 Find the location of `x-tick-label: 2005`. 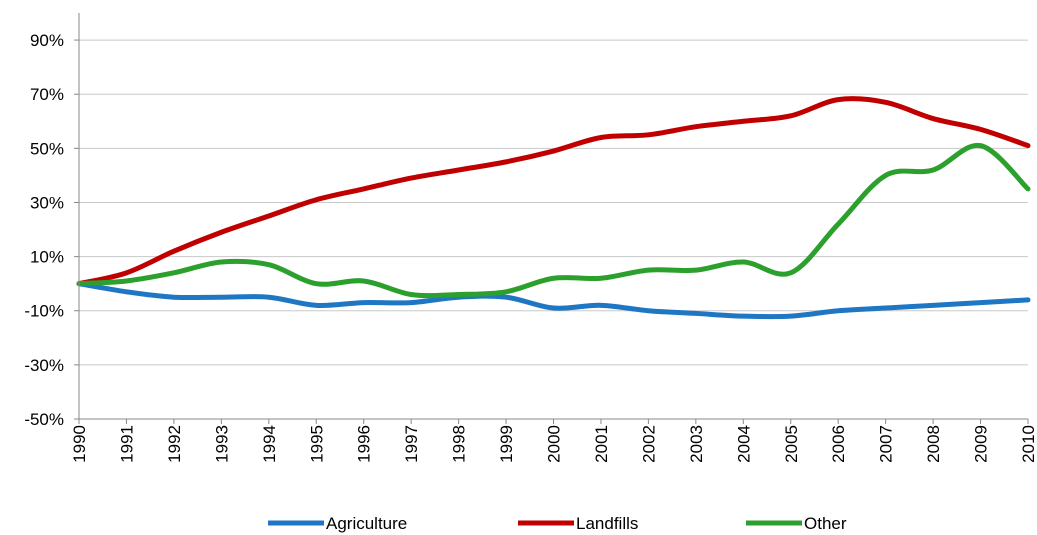

x-tick-label: 2005 is located at coordinates (791, 444).